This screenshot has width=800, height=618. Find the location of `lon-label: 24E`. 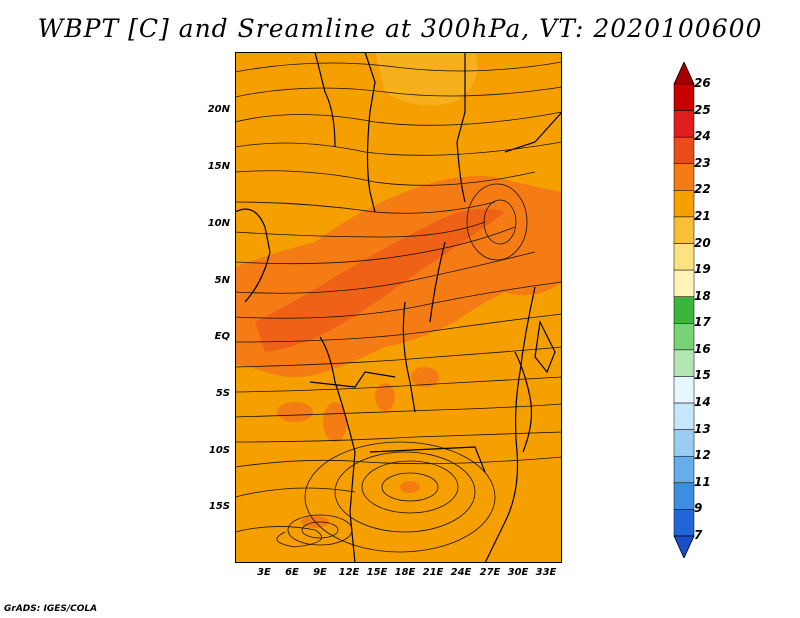

lon-label: 24E is located at coordinates (461, 572).